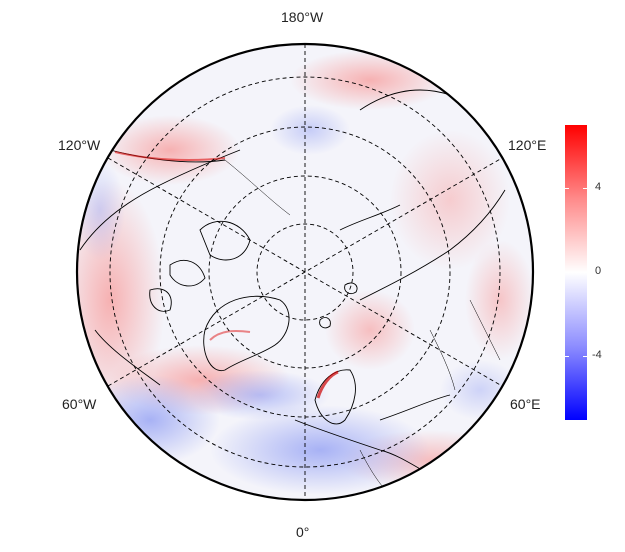 The image size is (625, 552). What do you see at coordinates (527, 145) in the screenshot?
I see `lon-label-upper-right: 120°E` at bounding box center [527, 145].